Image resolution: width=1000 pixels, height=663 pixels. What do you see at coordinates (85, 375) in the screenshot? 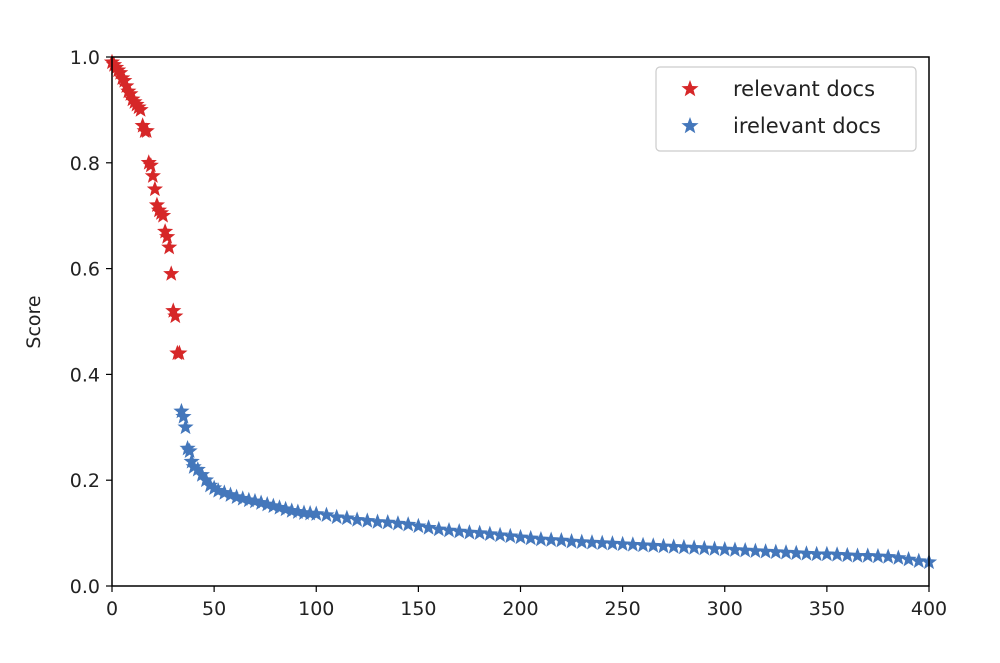
I see `y-tick-label: 0.4` at bounding box center [85, 375].